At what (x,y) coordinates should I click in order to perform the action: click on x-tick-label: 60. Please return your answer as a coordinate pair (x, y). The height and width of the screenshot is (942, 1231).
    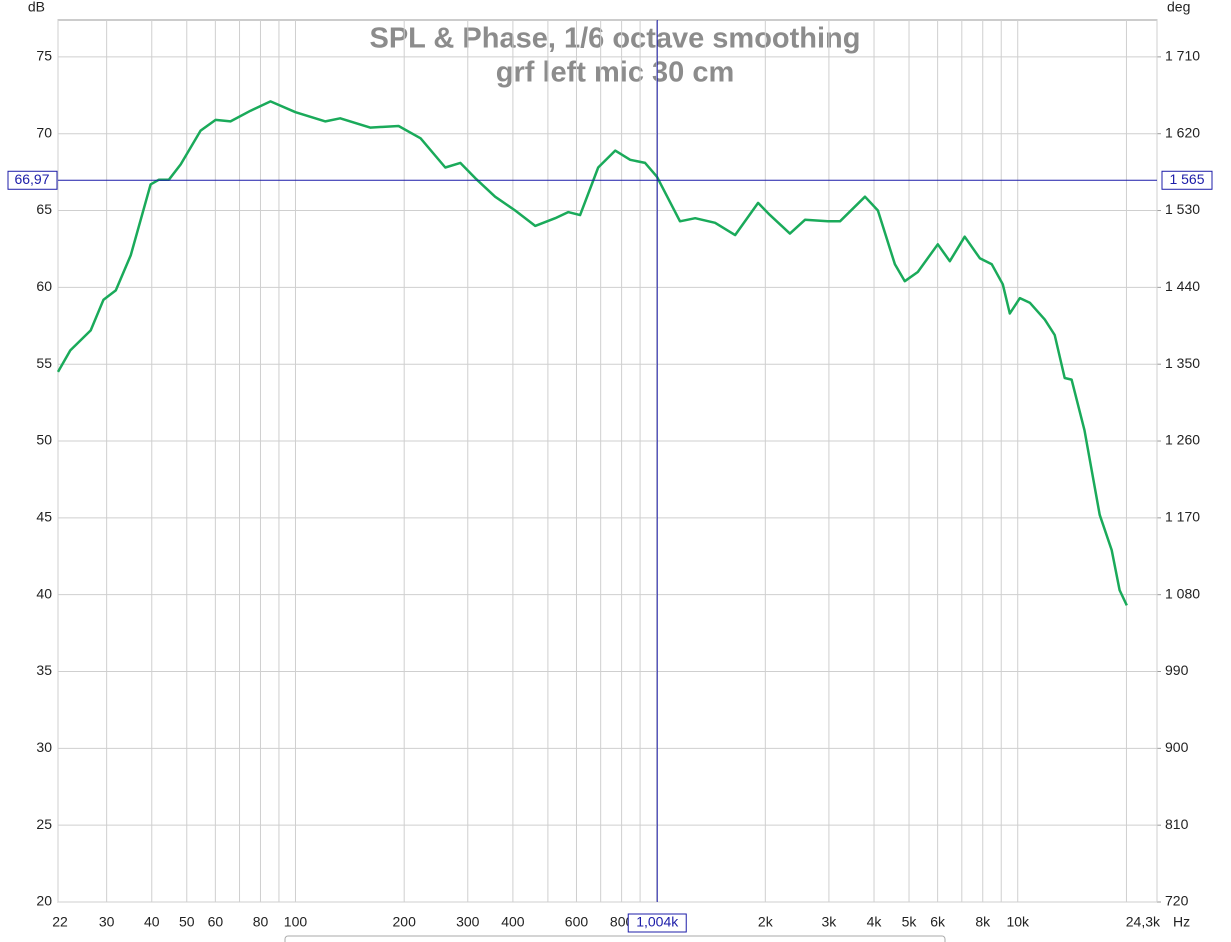
    Looking at the image, I should click on (216, 922).